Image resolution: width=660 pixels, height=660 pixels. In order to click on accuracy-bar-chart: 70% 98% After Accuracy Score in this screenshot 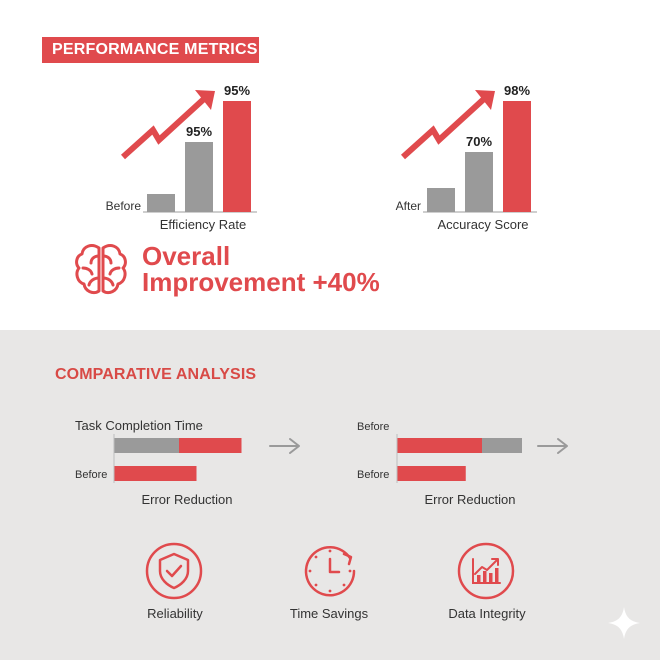, I will do `click(466, 157)`.